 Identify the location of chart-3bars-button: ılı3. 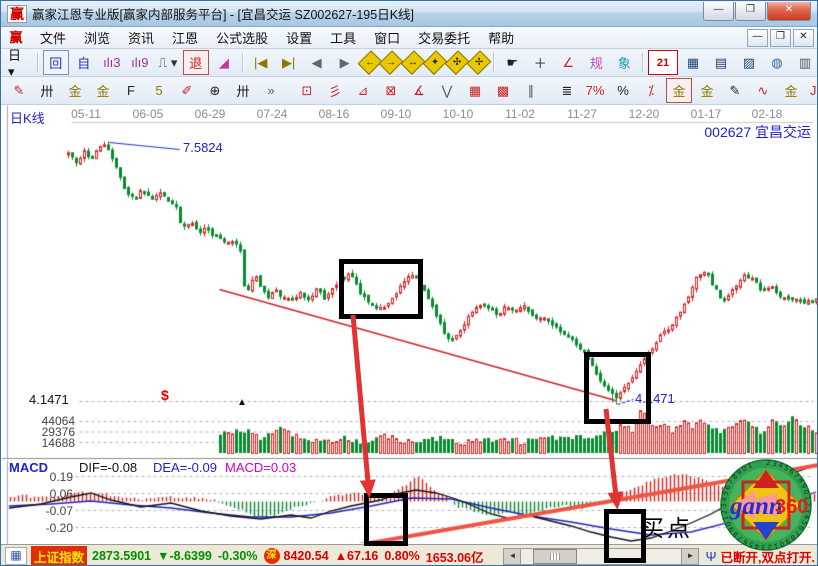
(112, 62).